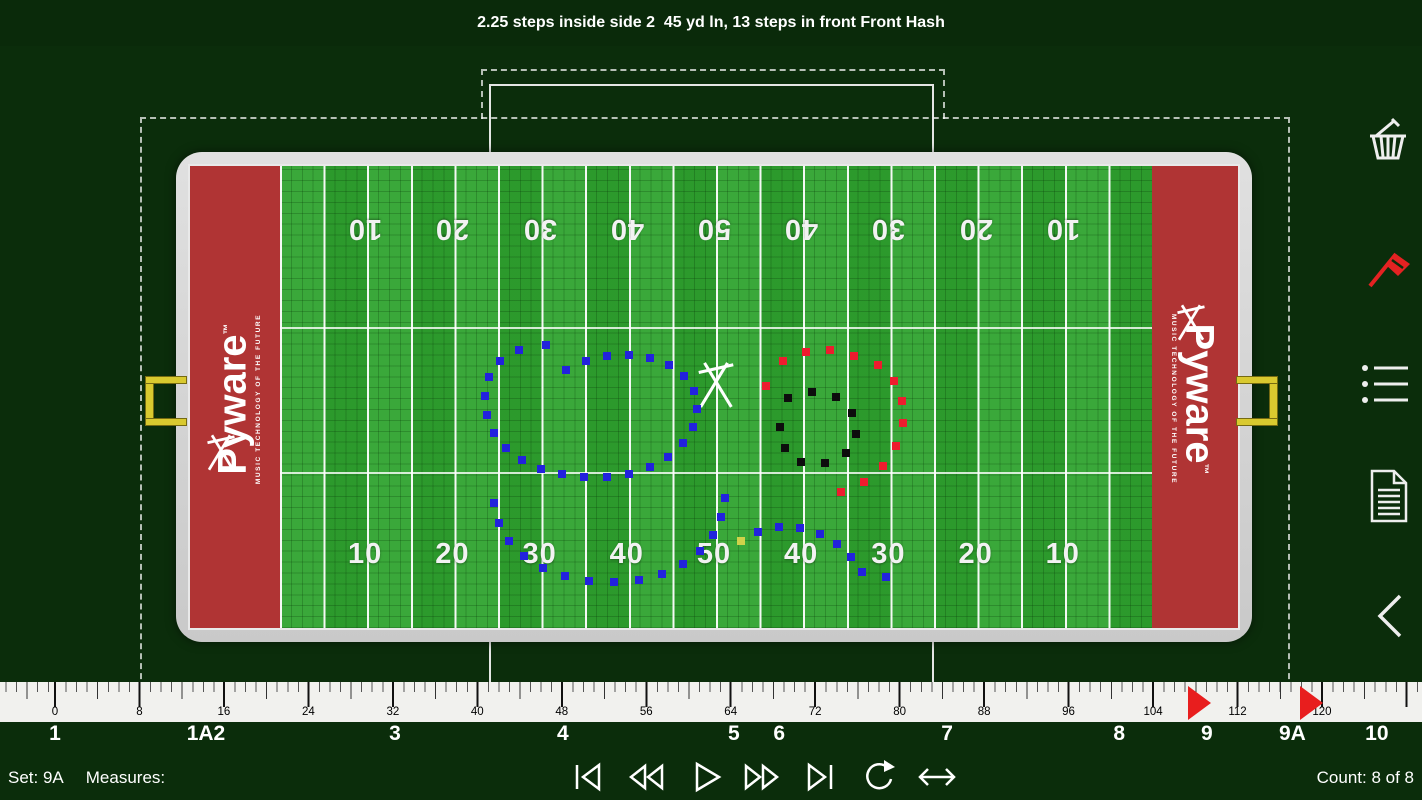  What do you see at coordinates (741, 541) in the screenshot?
I see `yellow-performer-dot` at bounding box center [741, 541].